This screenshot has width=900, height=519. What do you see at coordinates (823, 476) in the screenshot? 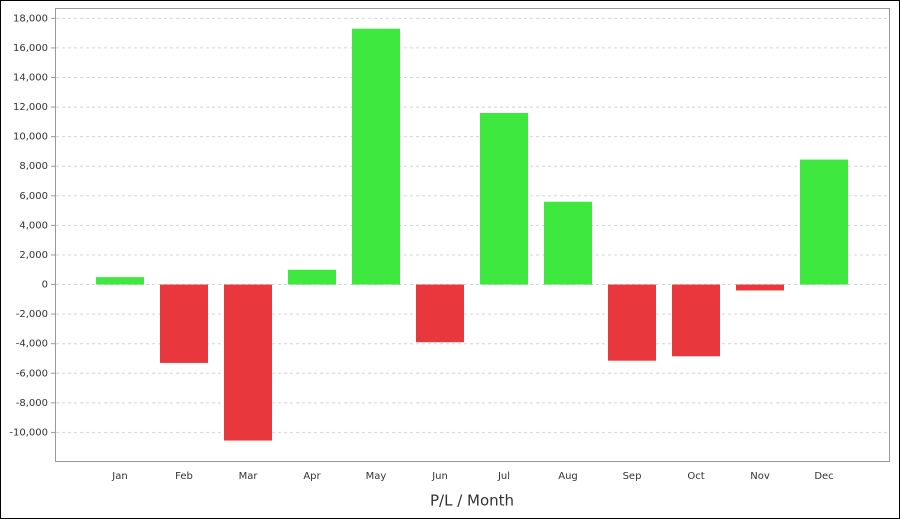
I see `x-tick-label: Dec` at bounding box center [823, 476].